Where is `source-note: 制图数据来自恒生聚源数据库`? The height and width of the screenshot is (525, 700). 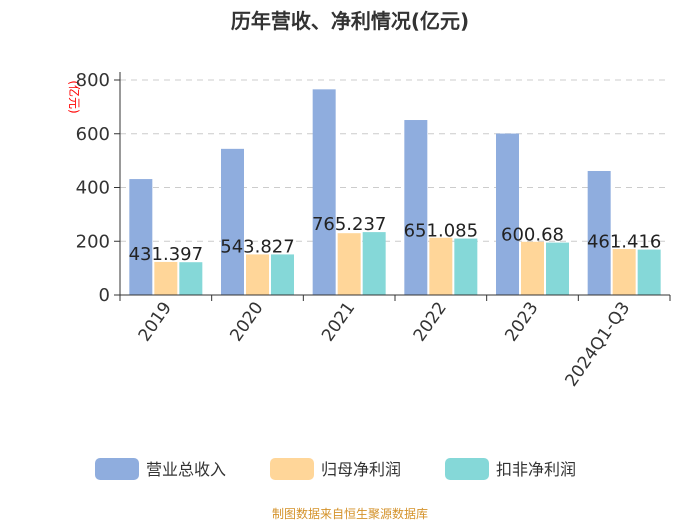 source-note: 制图数据来自恒生聚源数据库 is located at coordinates (350, 513).